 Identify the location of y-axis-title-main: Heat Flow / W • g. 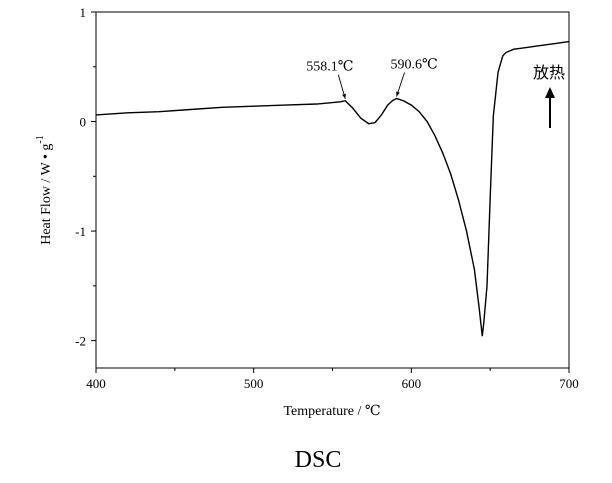
(46, 194).